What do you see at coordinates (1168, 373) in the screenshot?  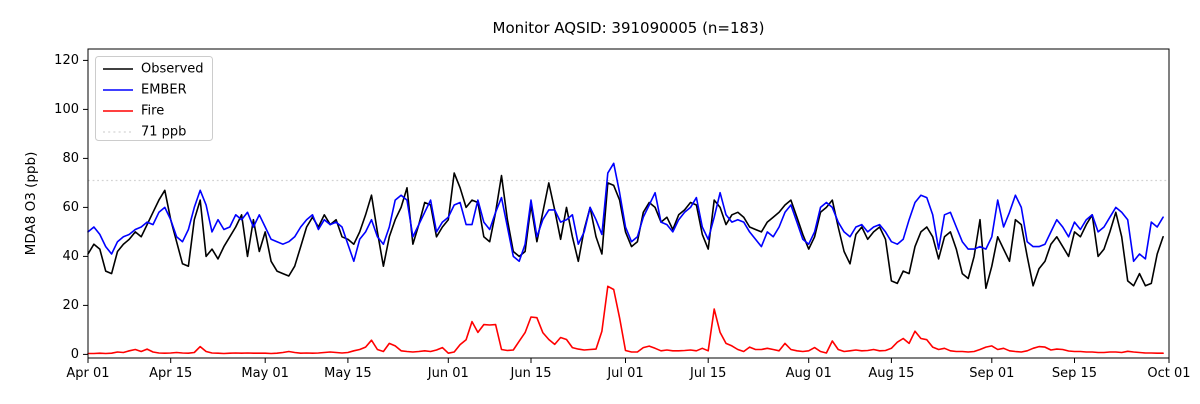 I see `x-tick-label: Oct 01` at bounding box center [1168, 373].